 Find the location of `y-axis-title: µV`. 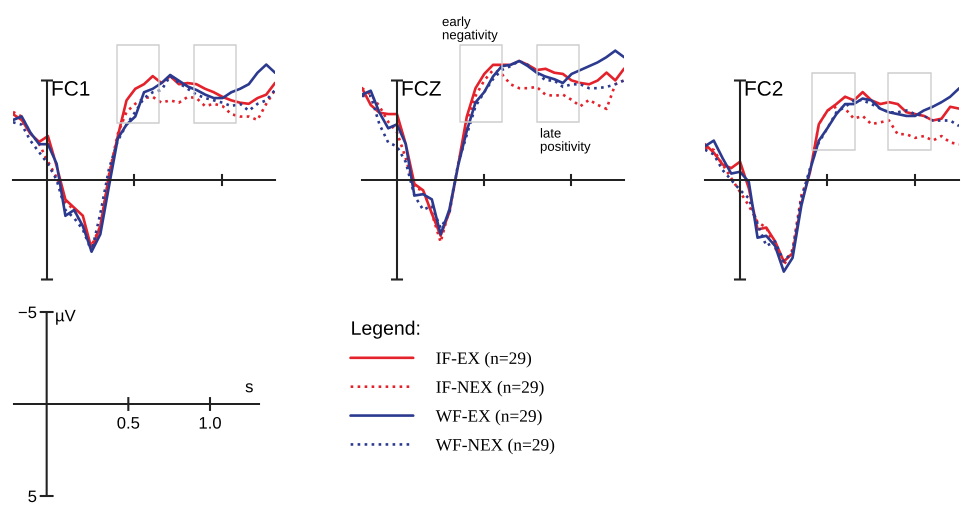

y-axis-title: µV is located at coordinates (66, 317).